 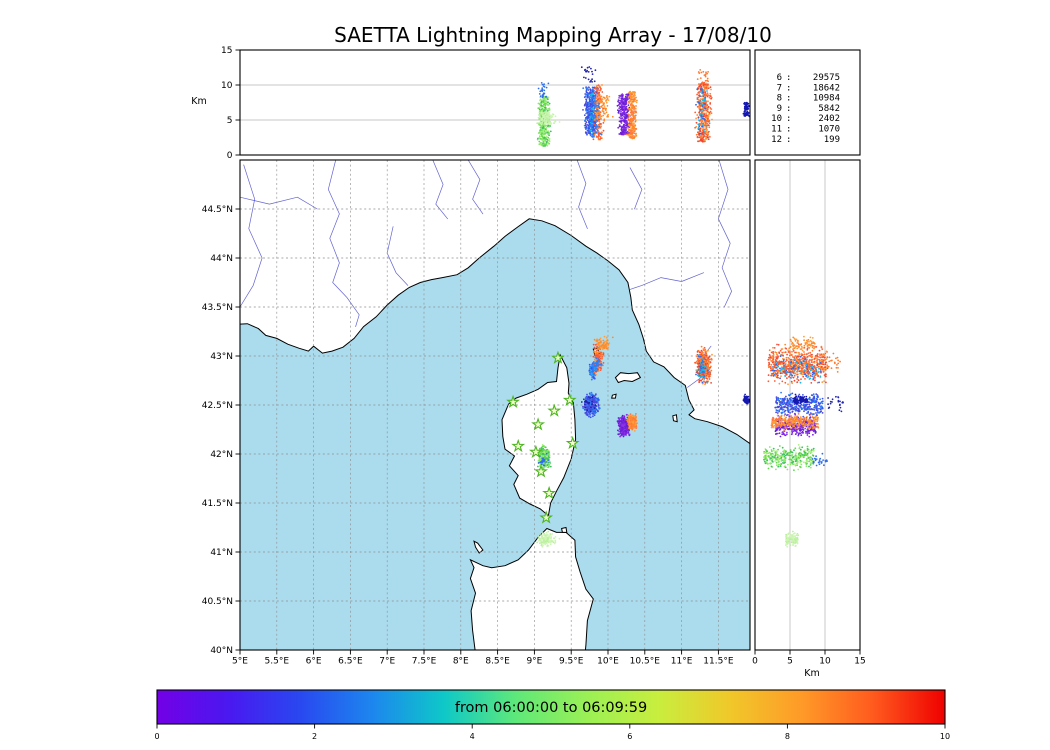 What do you see at coordinates (829, 109) in the screenshot?
I see `svg-text: 5842` at bounding box center [829, 109].